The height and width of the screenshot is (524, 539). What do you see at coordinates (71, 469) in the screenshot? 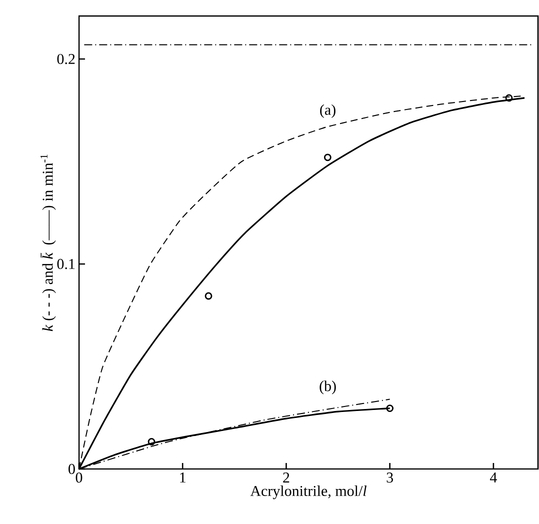
I see `y-tick-label: 0` at bounding box center [71, 469].